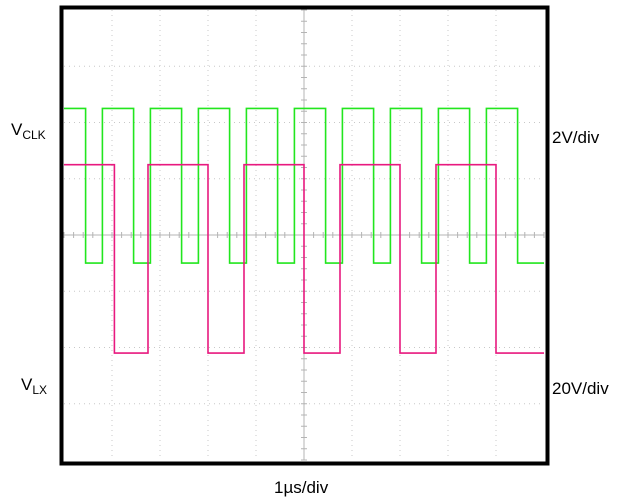 The width and height of the screenshot is (629, 504). What do you see at coordinates (576, 137) in the screenshot?
I see `channel1-scale-label: 2V/div` at bounding box center [576, 137].